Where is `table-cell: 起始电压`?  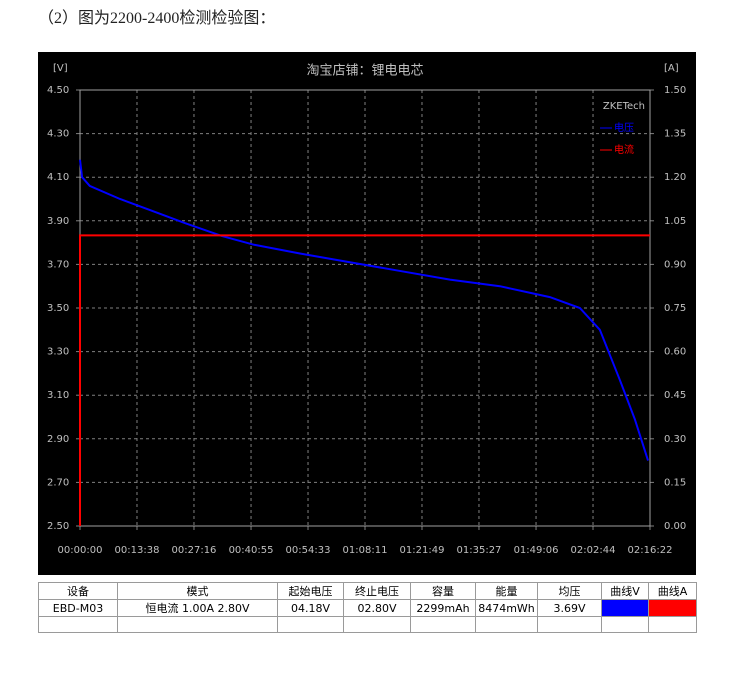 table-cell: 起始电压 is located at coordinates (310, 591).